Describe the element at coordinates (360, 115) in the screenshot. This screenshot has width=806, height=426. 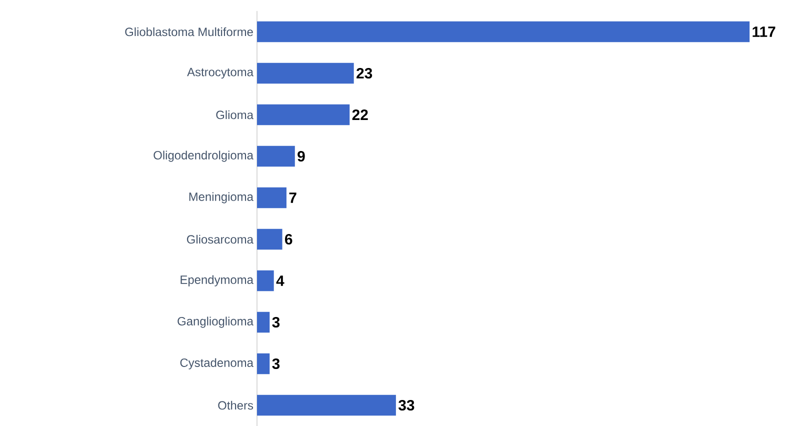
I see `data-label: 22` at that location.